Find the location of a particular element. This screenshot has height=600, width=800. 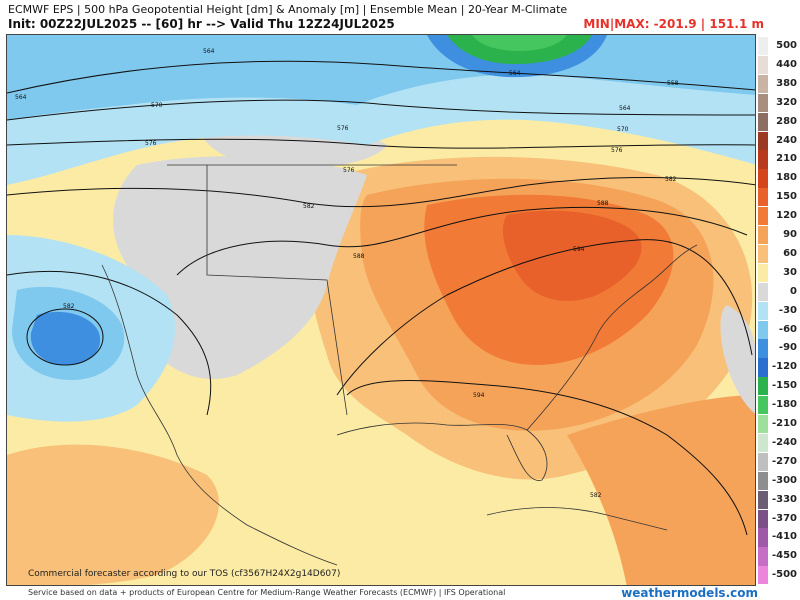

contour-588-west is located at coordinates (109, 343).